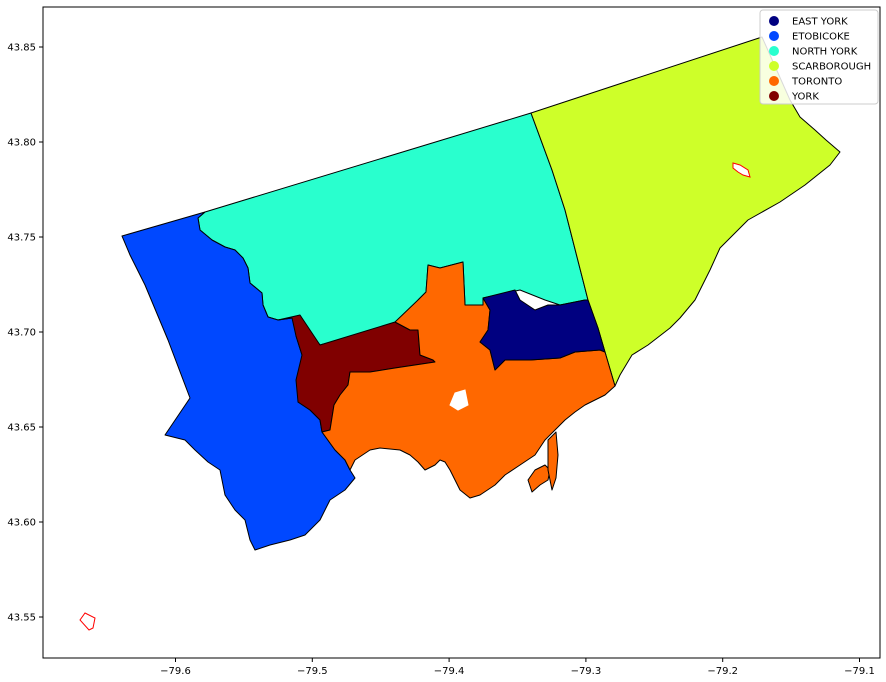 This screenshot has height=682, width=886. I want to click on legend-label: NORTH YORK, so click(825, 52).